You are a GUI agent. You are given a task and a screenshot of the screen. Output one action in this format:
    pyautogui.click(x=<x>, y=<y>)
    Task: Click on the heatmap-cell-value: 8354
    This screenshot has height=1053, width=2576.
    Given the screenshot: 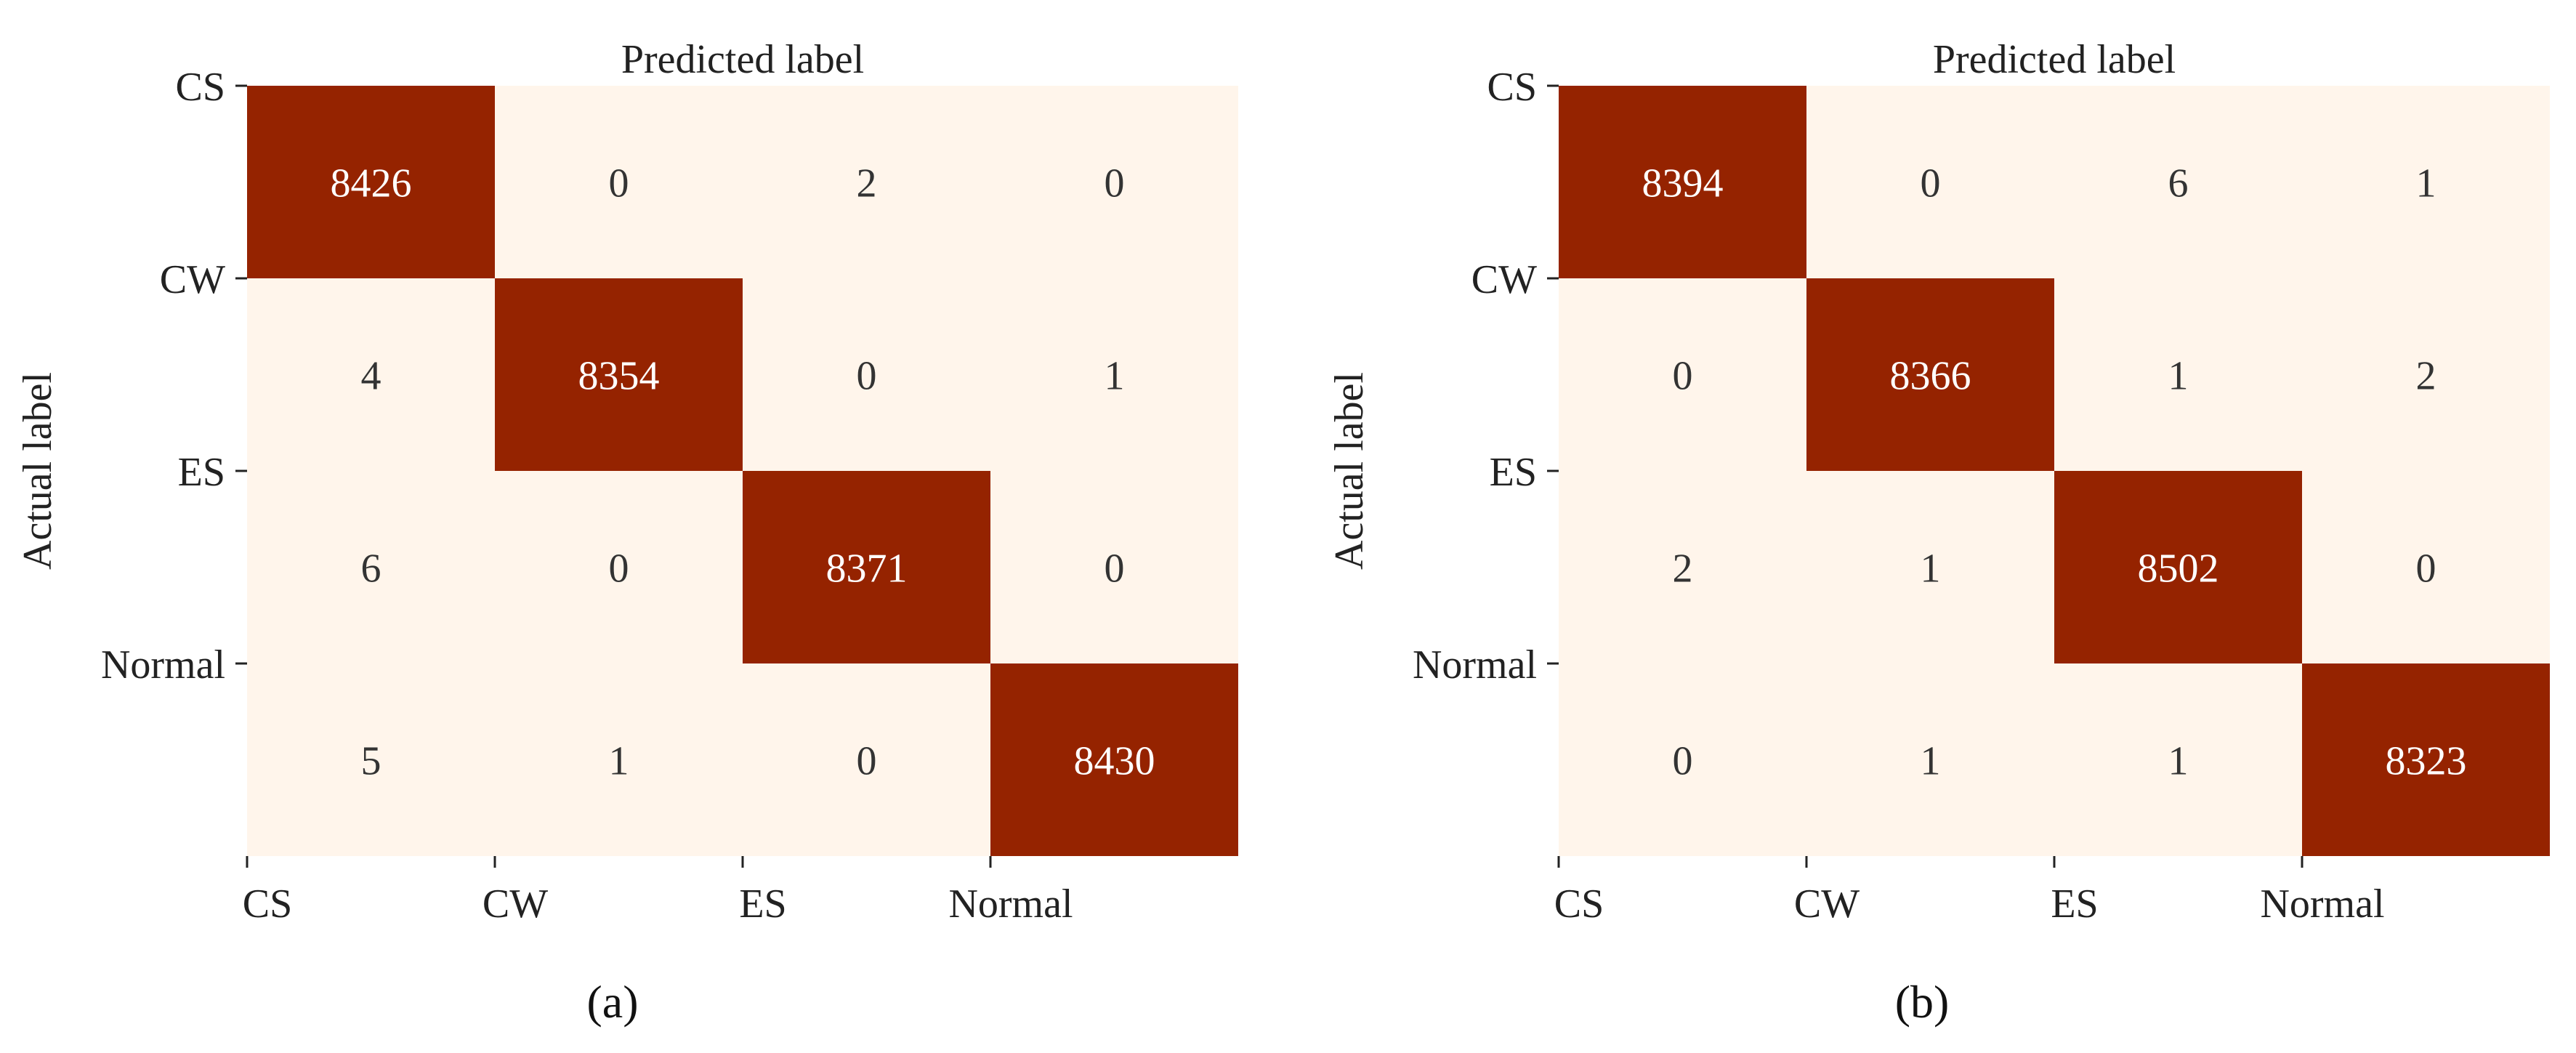 What is the action you would take?
    pyautogui.click(x=619, y=376)
    